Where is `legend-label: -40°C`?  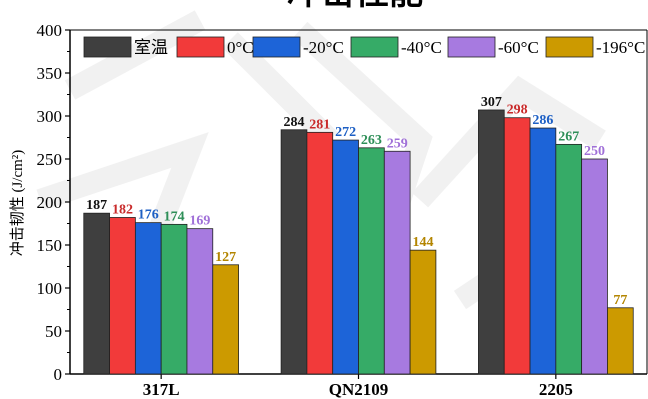
legend-label: -40°C is located at coordinates (421, 47).